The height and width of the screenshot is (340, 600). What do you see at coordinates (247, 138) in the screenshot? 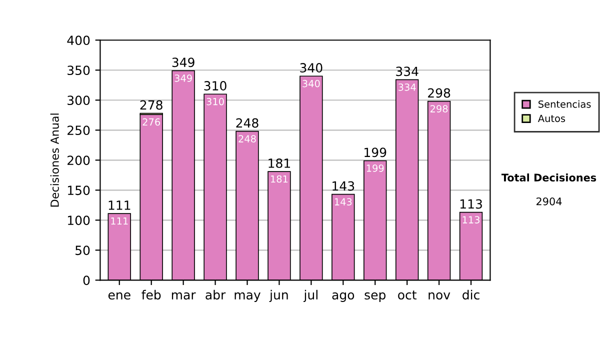
I see `data-label: 248` at bounding box center [247, 138].